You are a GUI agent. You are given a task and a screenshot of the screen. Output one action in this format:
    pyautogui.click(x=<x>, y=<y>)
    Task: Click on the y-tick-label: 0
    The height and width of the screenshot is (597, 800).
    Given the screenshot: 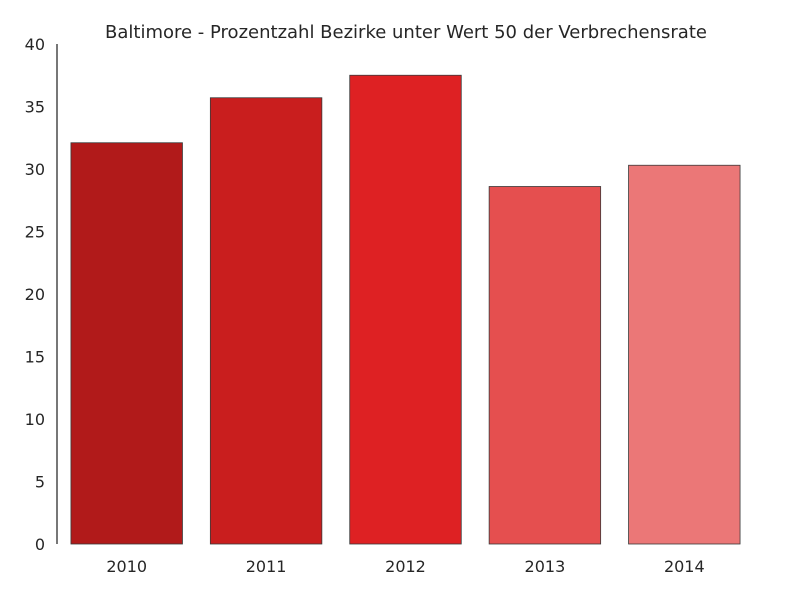 What is the action you would take?
    pyautogui.click(x=40, y=544)
    